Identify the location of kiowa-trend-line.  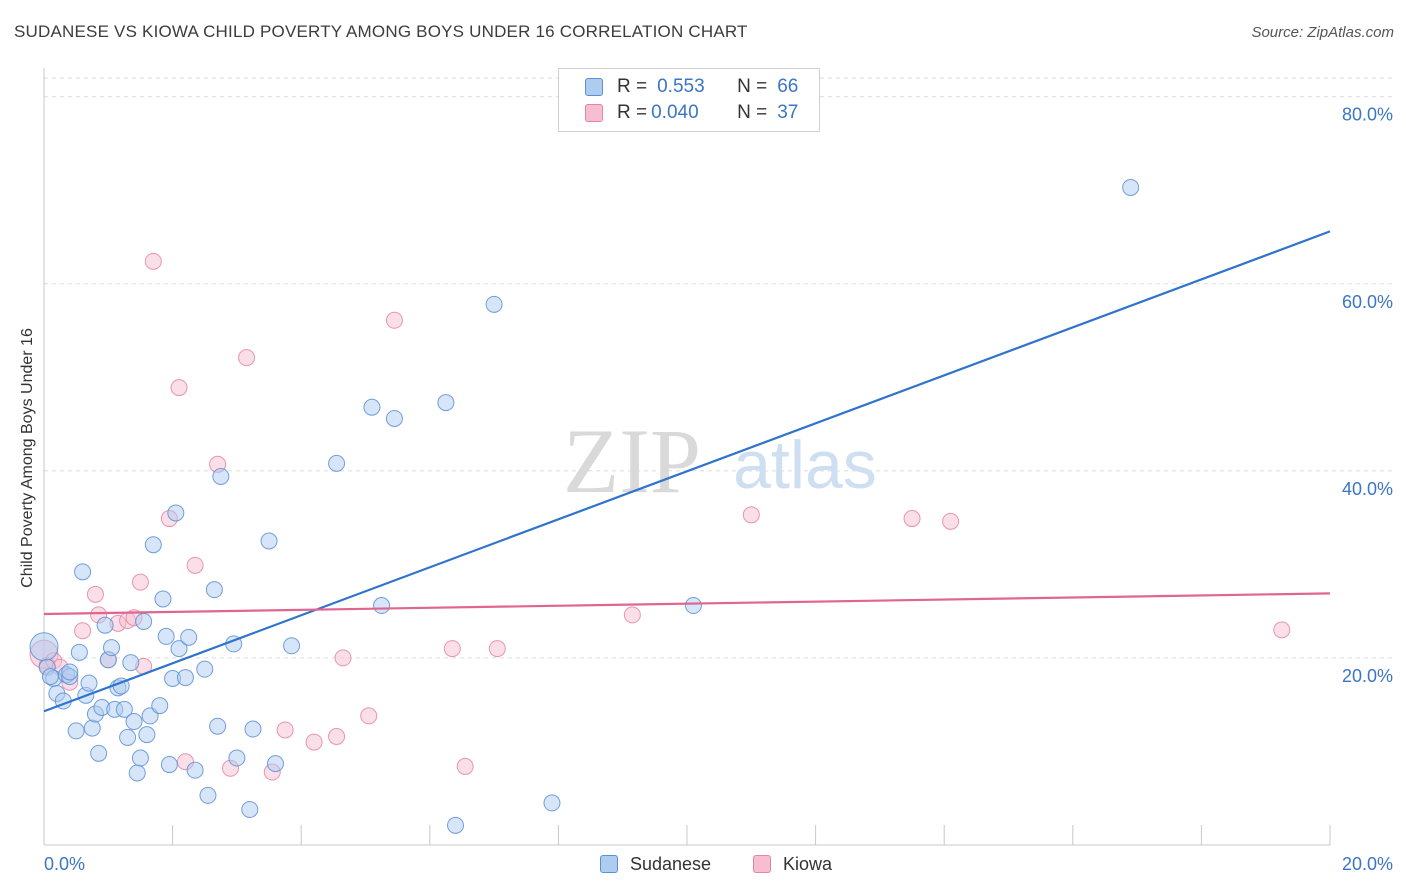
(687, 604).